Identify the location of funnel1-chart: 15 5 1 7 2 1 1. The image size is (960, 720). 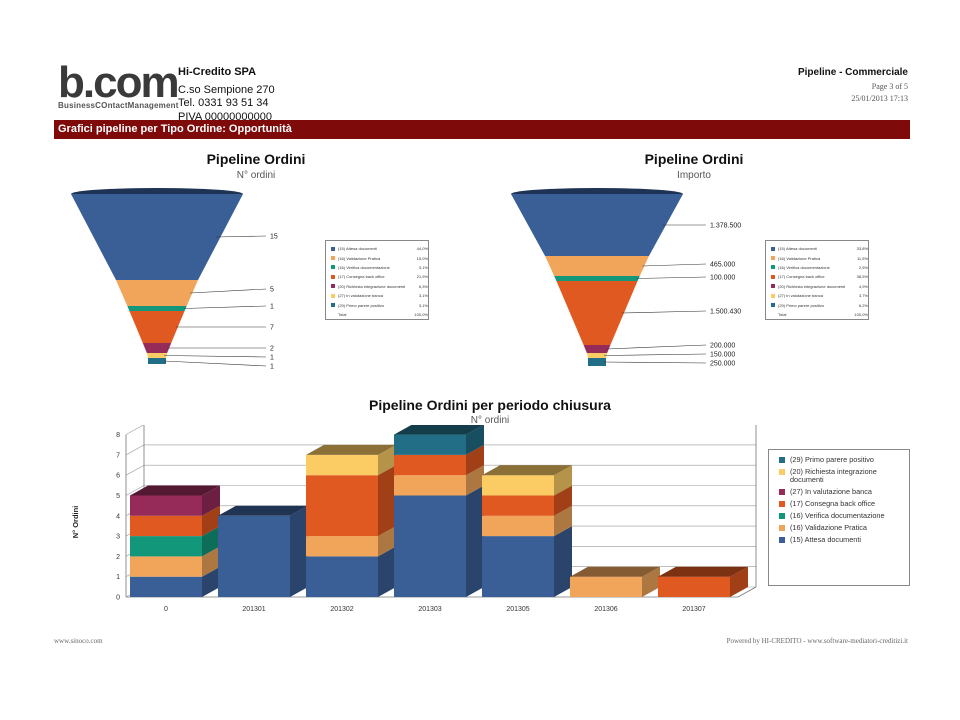
(174, 279).